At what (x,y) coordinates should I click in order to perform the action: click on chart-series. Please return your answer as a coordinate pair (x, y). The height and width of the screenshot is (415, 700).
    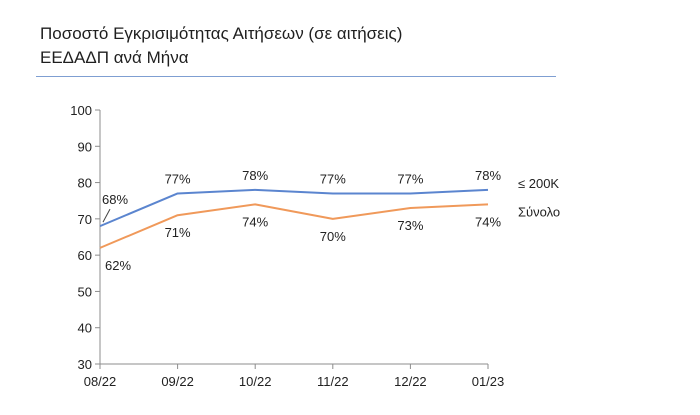
    Looking at the image, I should click on (294, 218).